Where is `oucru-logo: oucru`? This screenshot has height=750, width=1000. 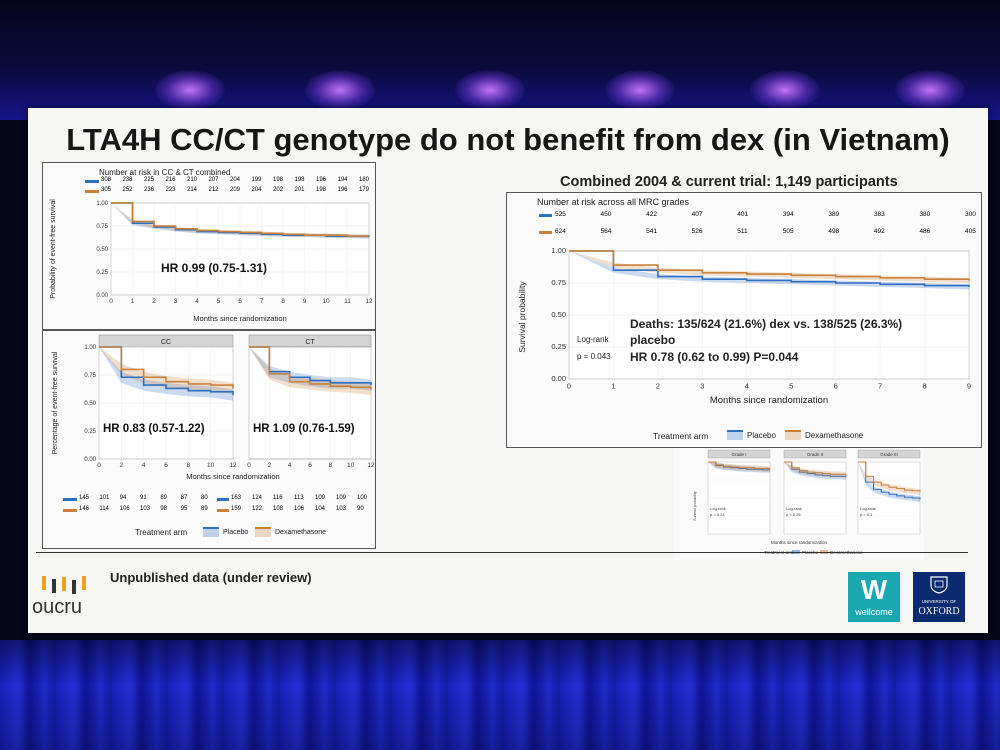
oucru-logo: oucru is located at coordinates (57, 607).